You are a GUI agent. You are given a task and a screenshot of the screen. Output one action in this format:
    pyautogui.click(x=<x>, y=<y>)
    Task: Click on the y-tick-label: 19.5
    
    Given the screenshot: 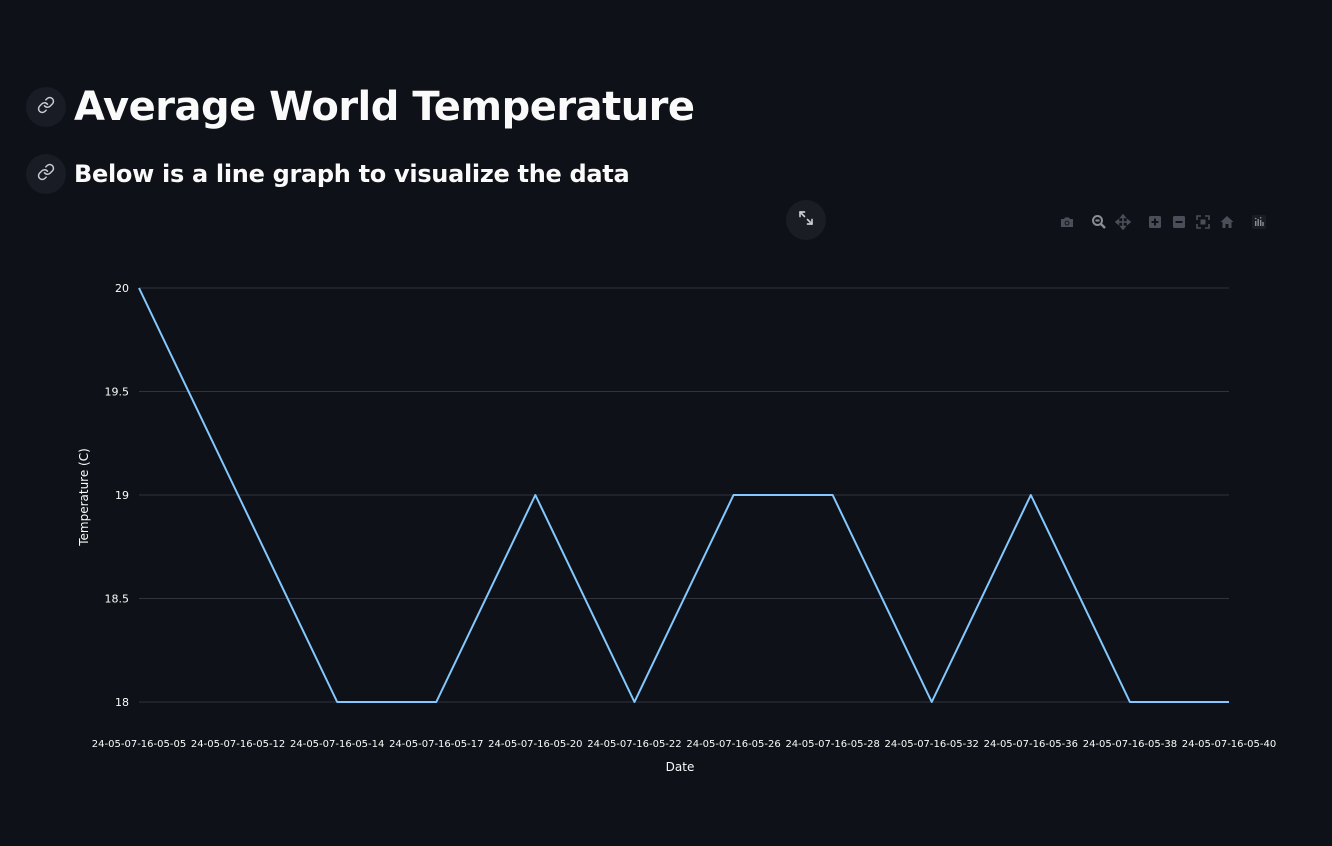 What is the action you would take?
    pyautogui.click(x=117, y=392)
    